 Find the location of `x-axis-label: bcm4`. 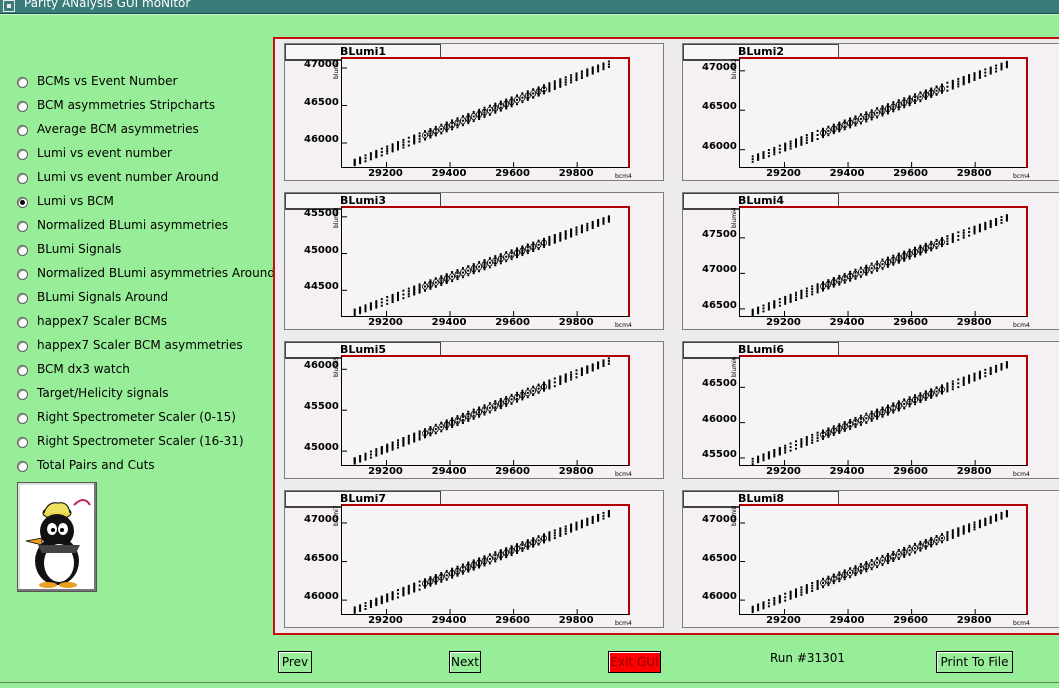

x-axis-label: bcm4 is located at coordinates (1021, 325).